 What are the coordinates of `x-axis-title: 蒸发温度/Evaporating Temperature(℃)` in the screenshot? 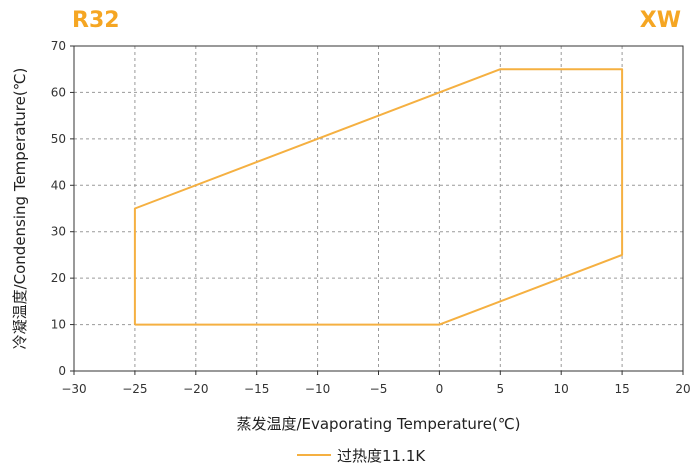 It's located at (378, 424).